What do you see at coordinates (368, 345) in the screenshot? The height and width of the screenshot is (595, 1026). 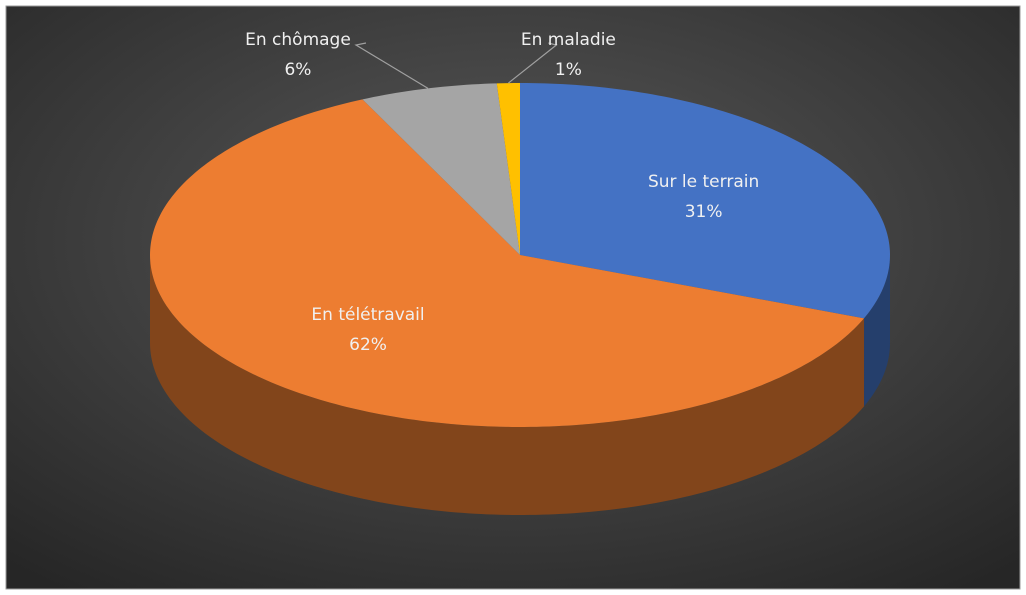 I see `value-label: 62%` at bounding box center [368, 345].